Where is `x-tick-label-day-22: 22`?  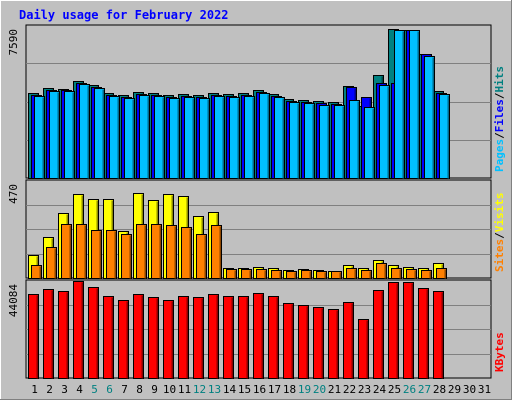
x-tick-label-day-22: 22 is located at coordinates (349, 389).